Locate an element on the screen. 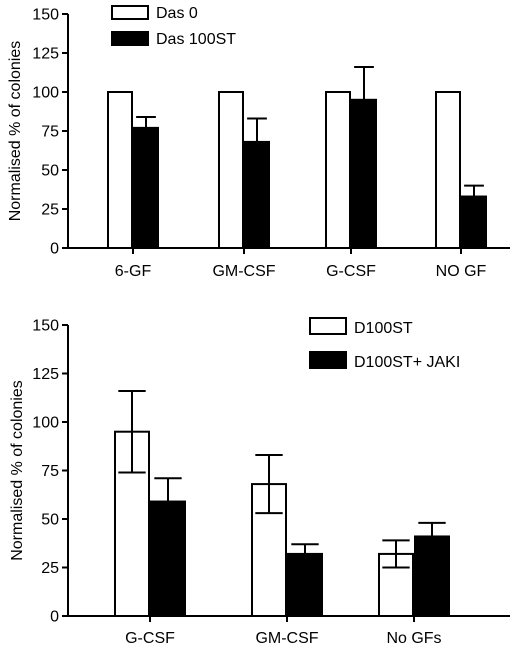 This screenshot has width=520, height=651. legend-label: Das 100ST is located at coordinates (196, 39).